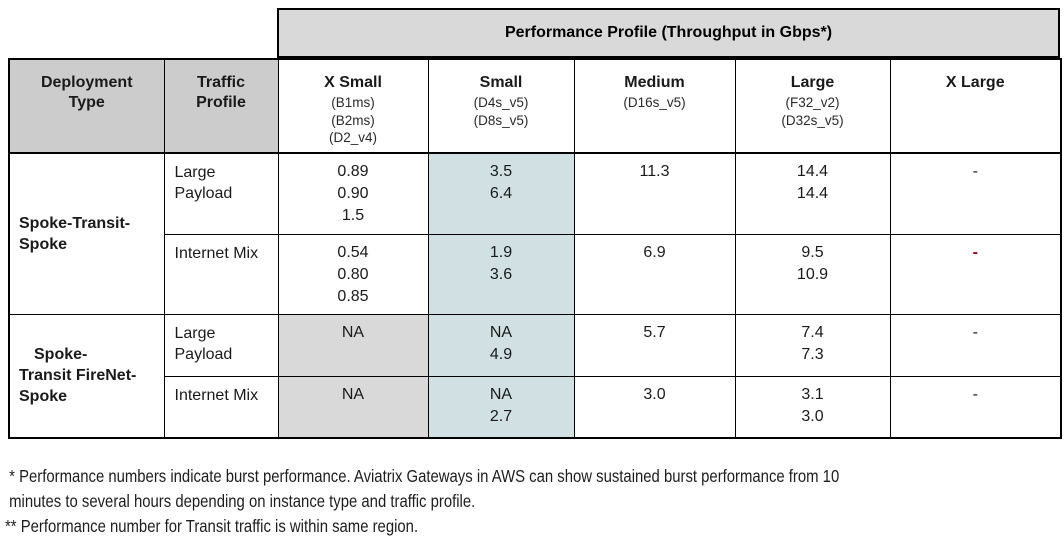 Image resolution: width=1064 pixels, height=544 pixels. What do you see at coordinates (501, 345) in the screenshot?
I see `throughput-small-cell: NA 4.9` at bounding box center [501, 345].